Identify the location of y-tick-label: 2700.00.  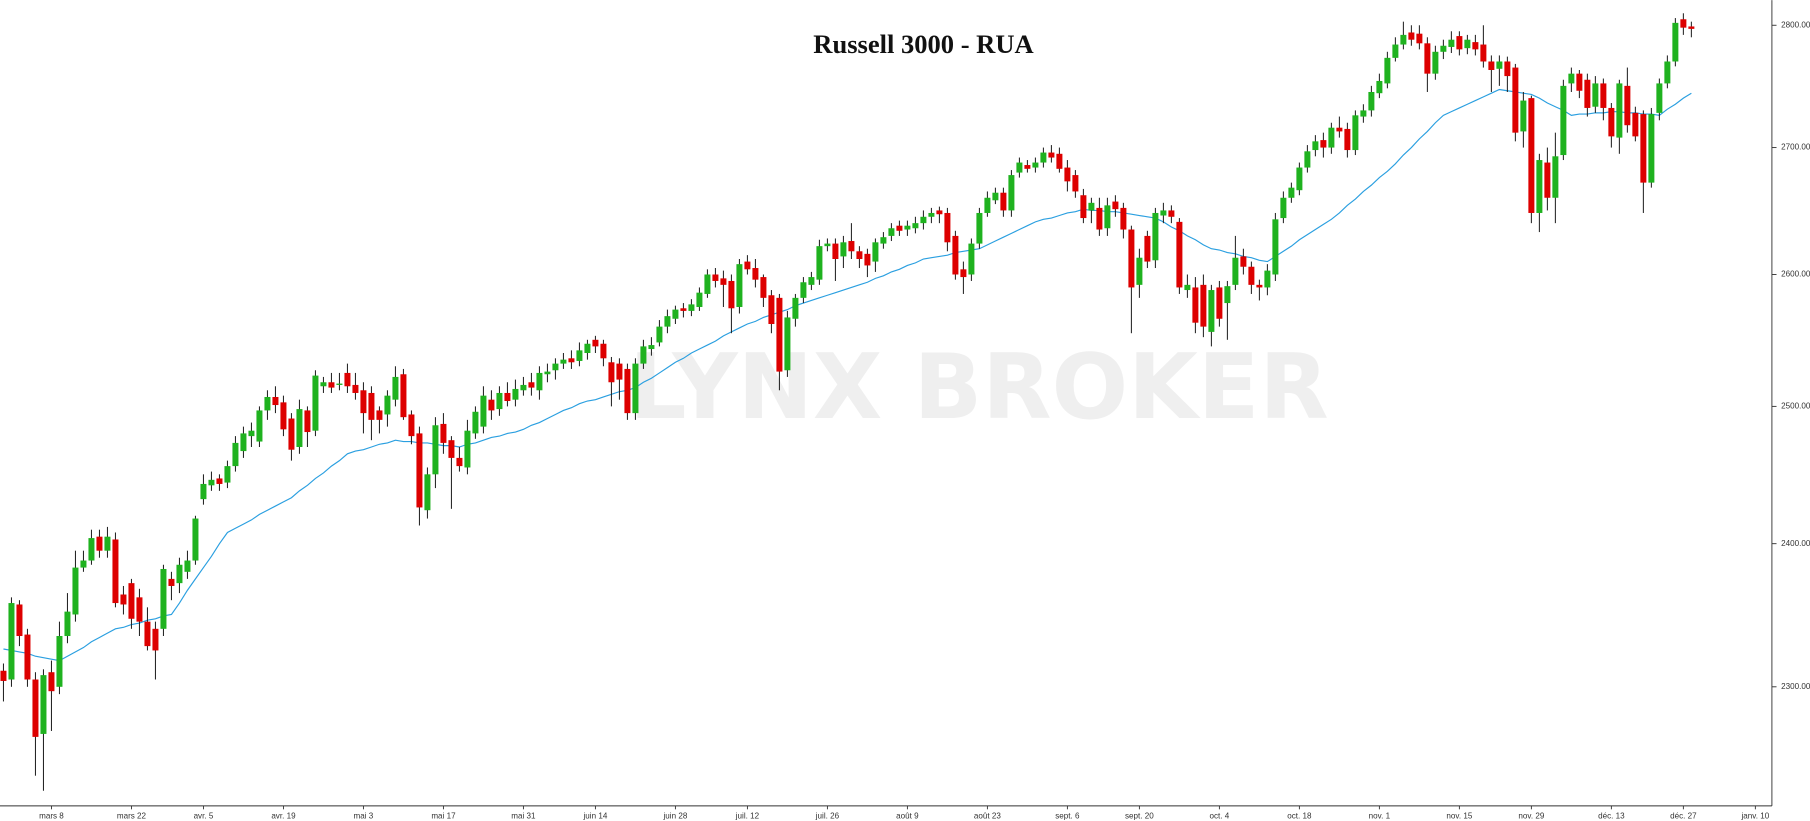
(1795, 147).